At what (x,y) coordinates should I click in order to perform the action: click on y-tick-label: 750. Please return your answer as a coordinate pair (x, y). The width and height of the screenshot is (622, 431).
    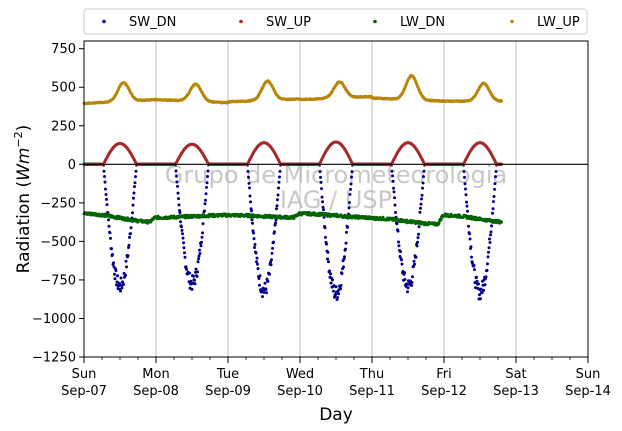
    Looking at the image, I should click on (63, 49).